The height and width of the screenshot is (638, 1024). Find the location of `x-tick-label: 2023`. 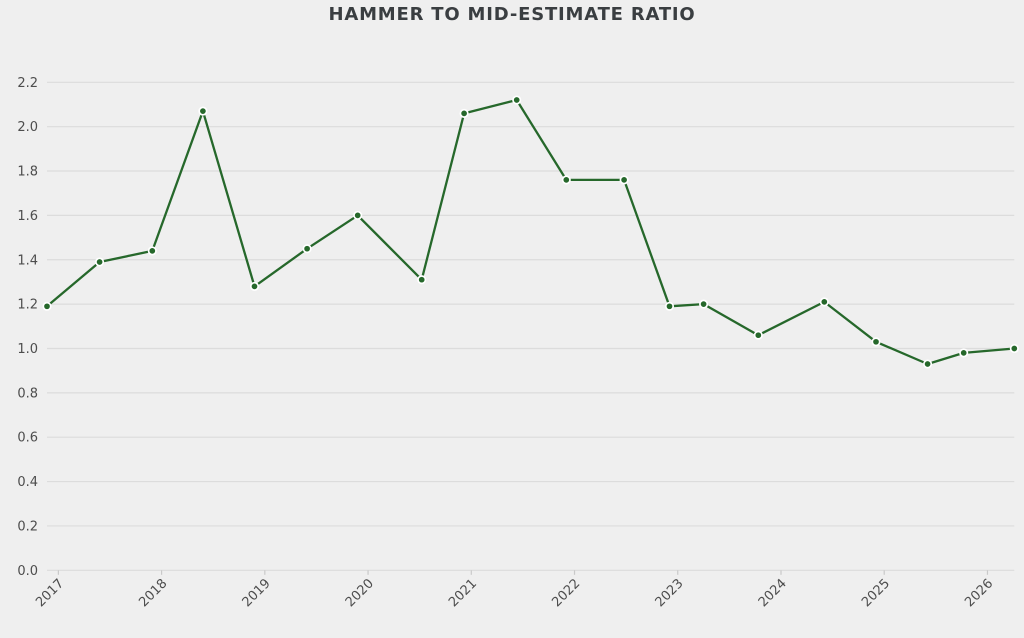

x-tick-label: 2023 is located at coordinates (670, 593).